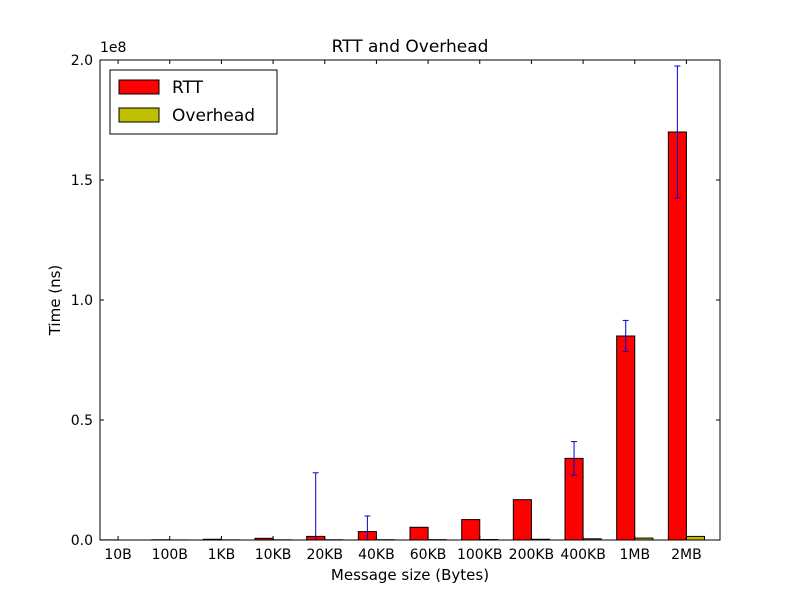  Describe the element at coordinates (82, 421) in the screenshot. I see `y-tick-label: 0.5` at that location.